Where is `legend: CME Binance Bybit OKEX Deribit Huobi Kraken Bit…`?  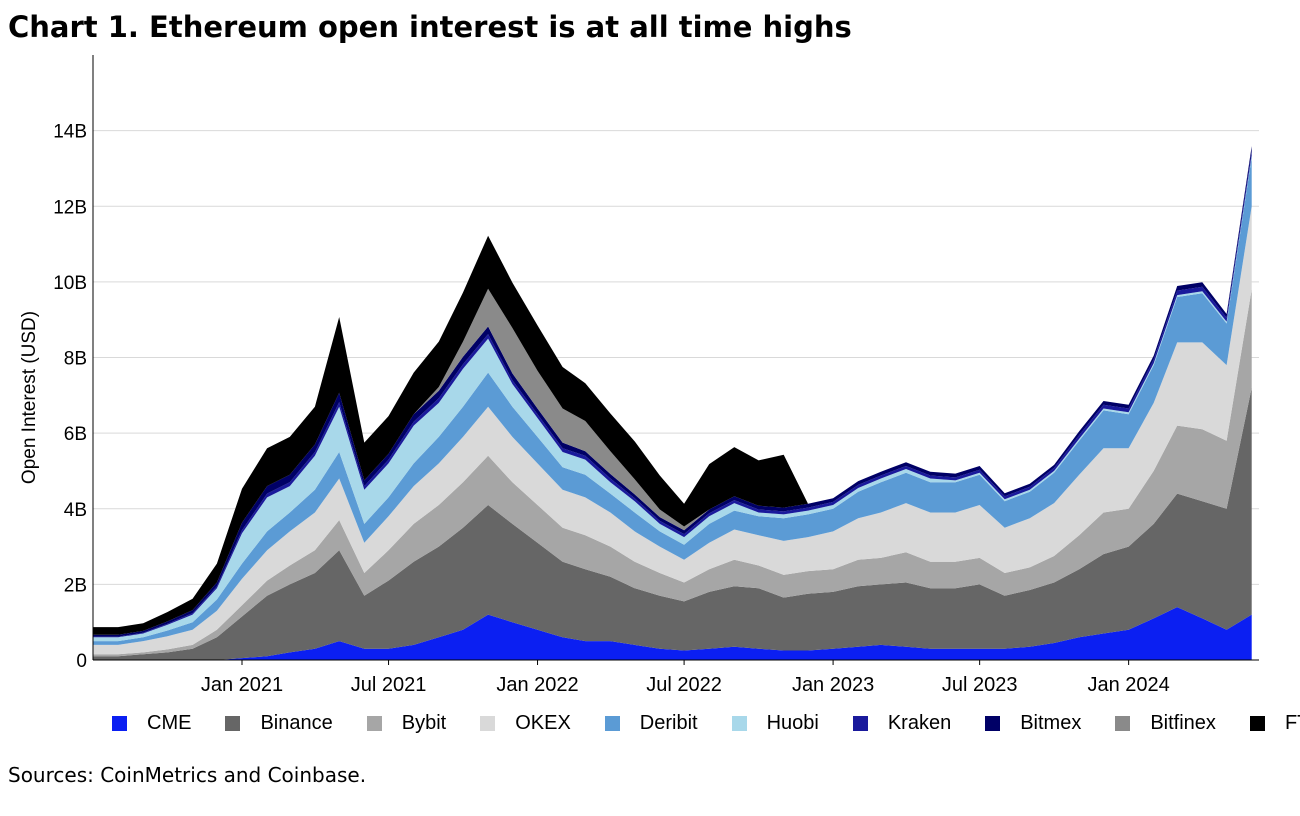
legend: CME Binance Bybit OKEX Deribit Huobi Kraken Bit… is located at coordinates (706, 723).